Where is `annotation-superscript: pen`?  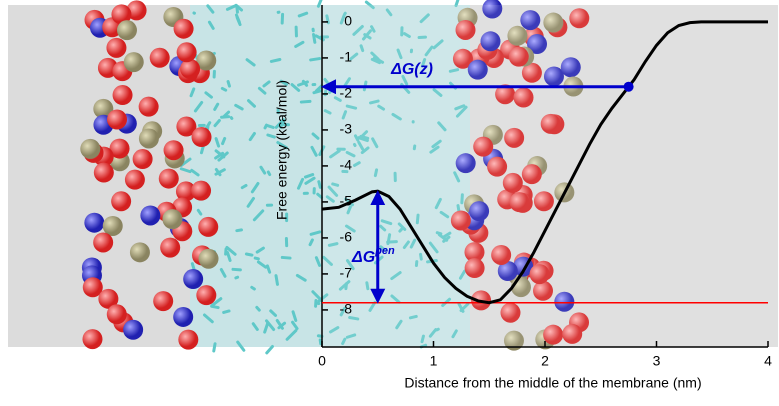
annotation-superscript: pen is located at coordinates (384, 251).